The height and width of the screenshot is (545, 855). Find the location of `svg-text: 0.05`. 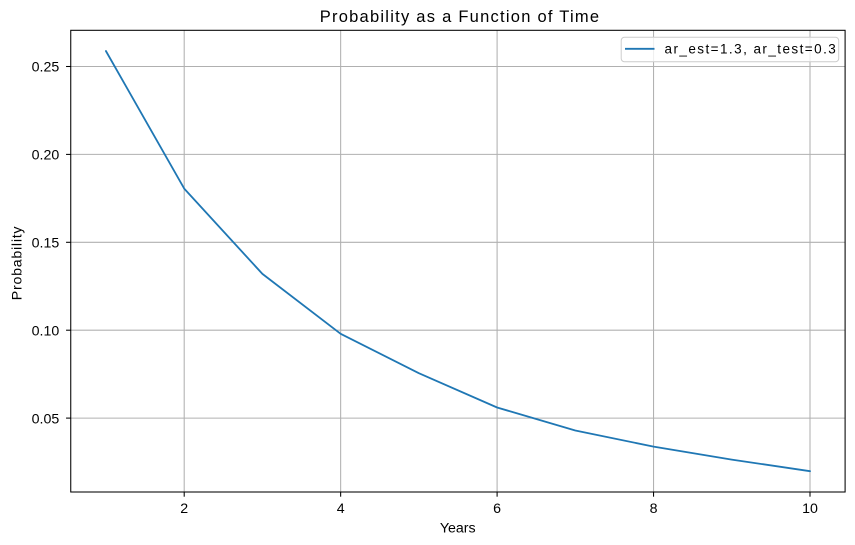

svg-text: 0.05 is located at coordinates (46, 419).